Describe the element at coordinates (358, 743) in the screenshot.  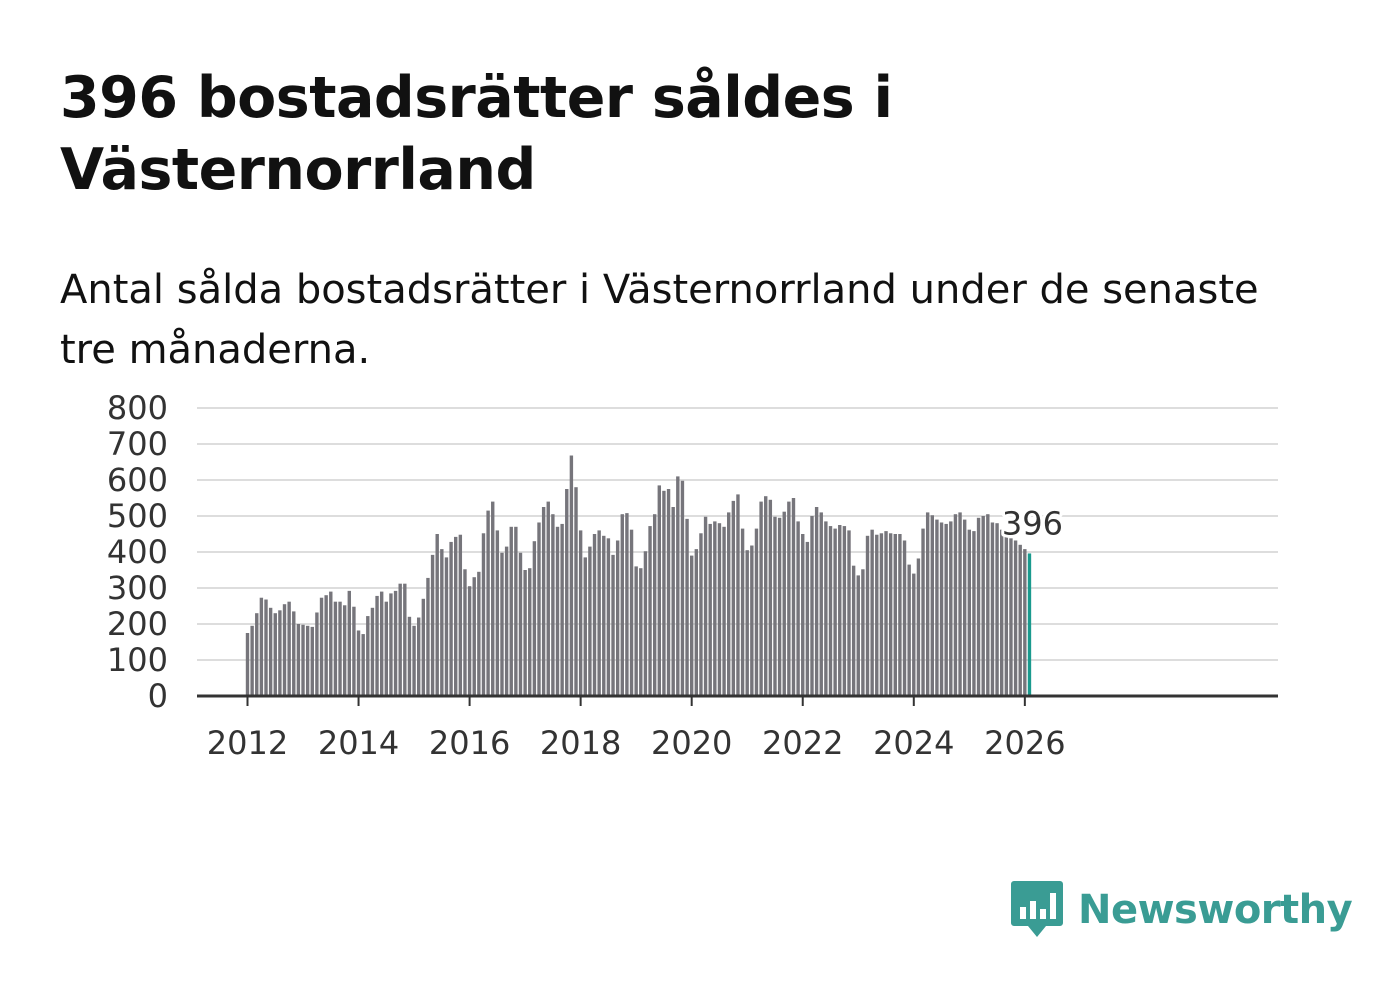
I see `x-tick-label: 2014` at that location.